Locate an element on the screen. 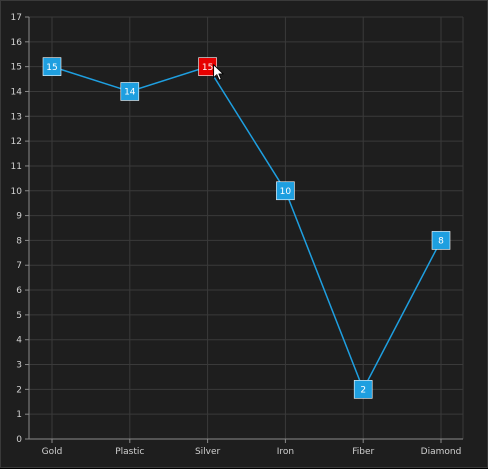  y-tick-label: 9 is located at coordinates (19, 217).